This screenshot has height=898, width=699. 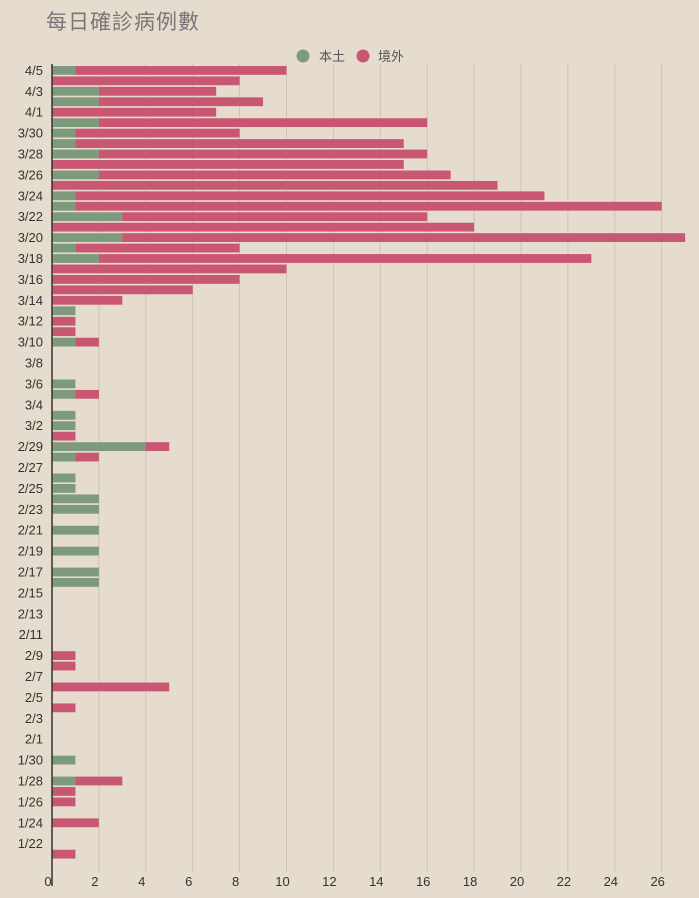 I want to click on bar-本土-3/23, so click(x=64, y=206).